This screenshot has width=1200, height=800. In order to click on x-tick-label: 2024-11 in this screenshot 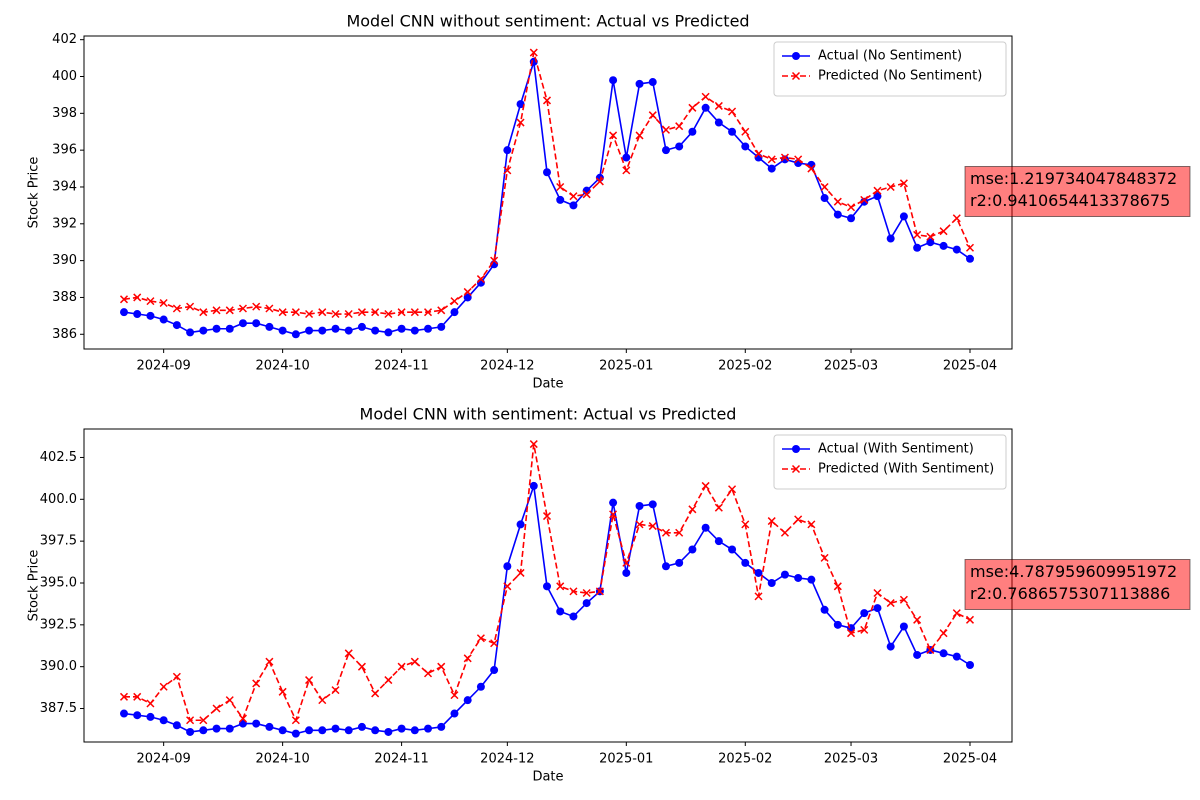, I will do `click(401, 366)`.